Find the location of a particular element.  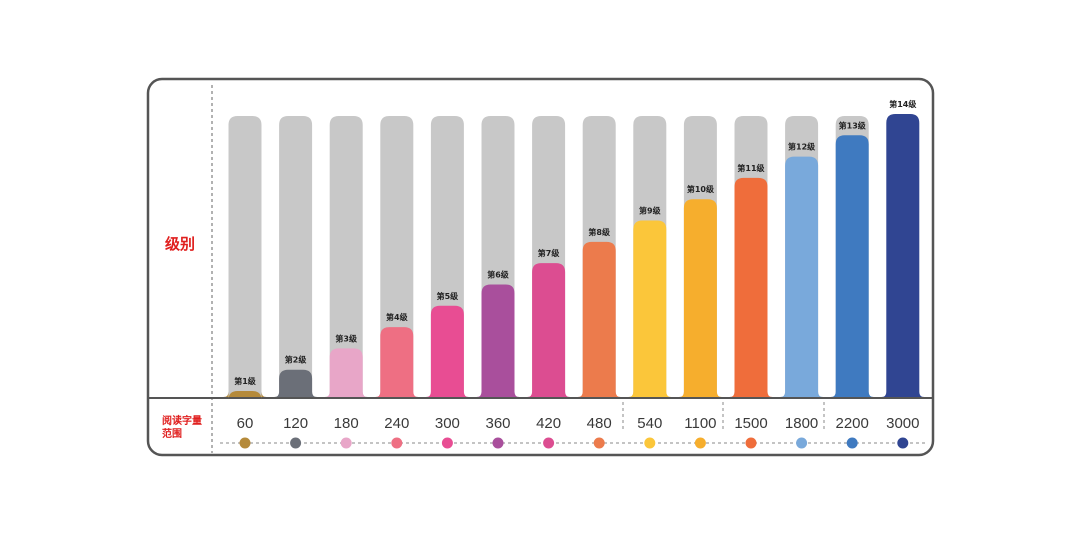

level-label-6: 第6级 is located at coordinates (498, 274).